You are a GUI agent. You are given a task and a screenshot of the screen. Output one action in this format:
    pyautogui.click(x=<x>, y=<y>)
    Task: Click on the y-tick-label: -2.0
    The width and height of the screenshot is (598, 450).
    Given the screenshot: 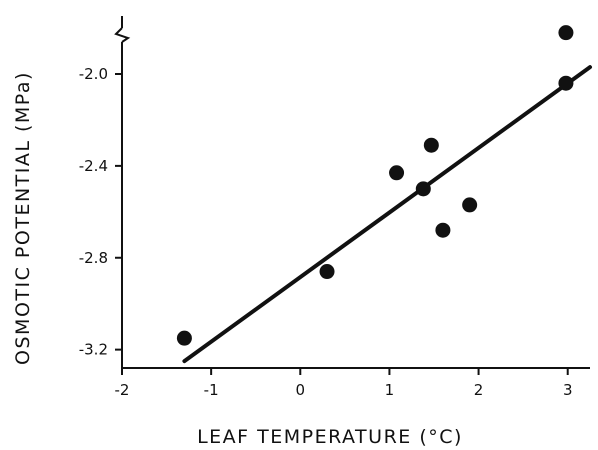 What is the action you would take?
    pyautogui.click(x=93, y=74)
    